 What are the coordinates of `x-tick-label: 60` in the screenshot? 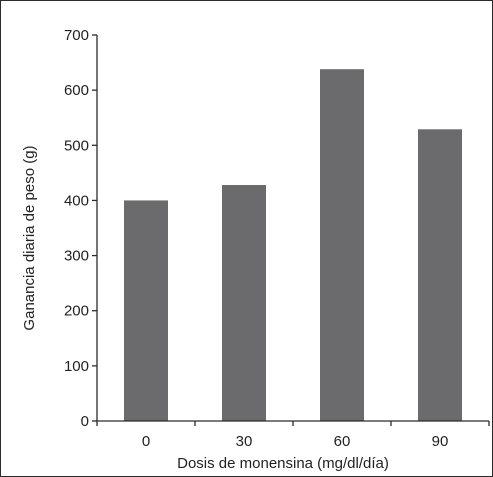 It's located at (342, 441).